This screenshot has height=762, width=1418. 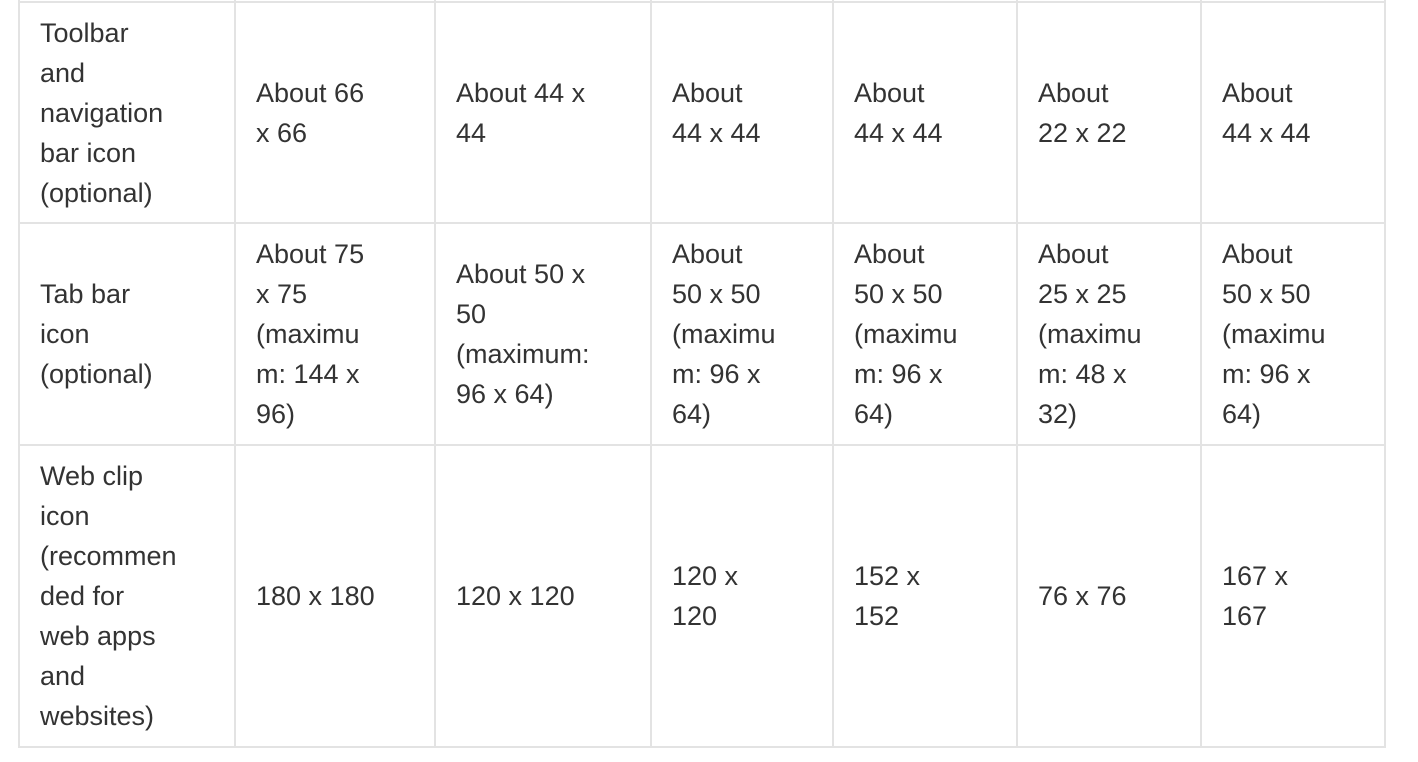 I want to click on cell-text-line: 167 x, so click(x=1255, y=576).